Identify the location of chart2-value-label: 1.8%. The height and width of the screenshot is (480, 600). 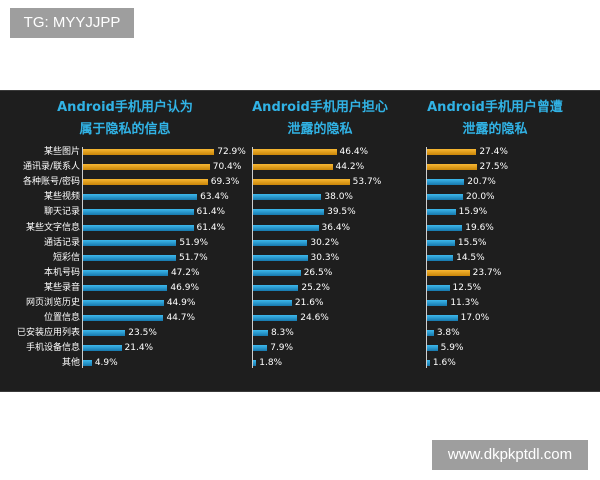
(271, 363).